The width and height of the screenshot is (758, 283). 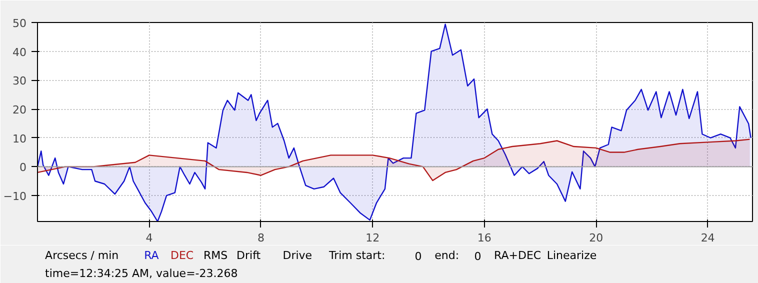 I want to click on text: RA+DEC, so click(x=518, y=255).